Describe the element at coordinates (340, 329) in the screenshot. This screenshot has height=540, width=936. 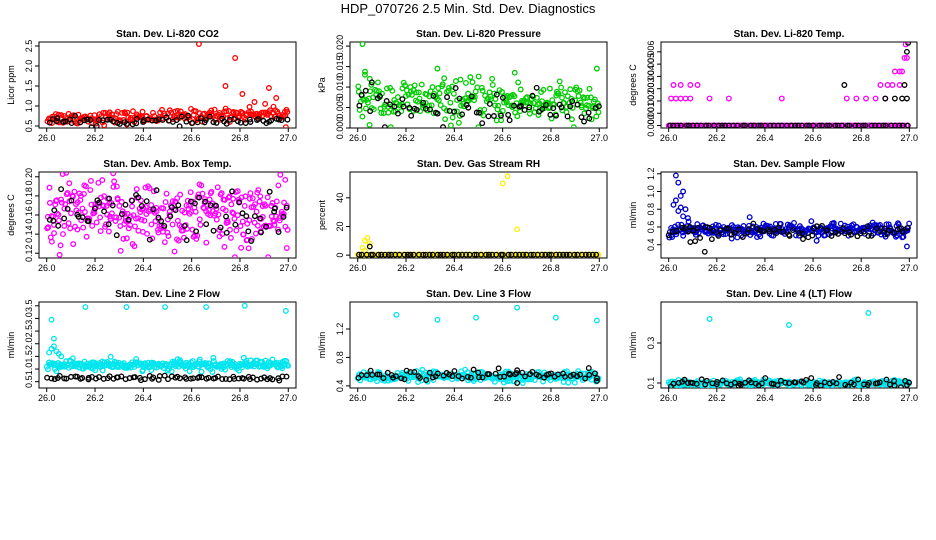
I see `y-tick-label: 1.2` at that location.